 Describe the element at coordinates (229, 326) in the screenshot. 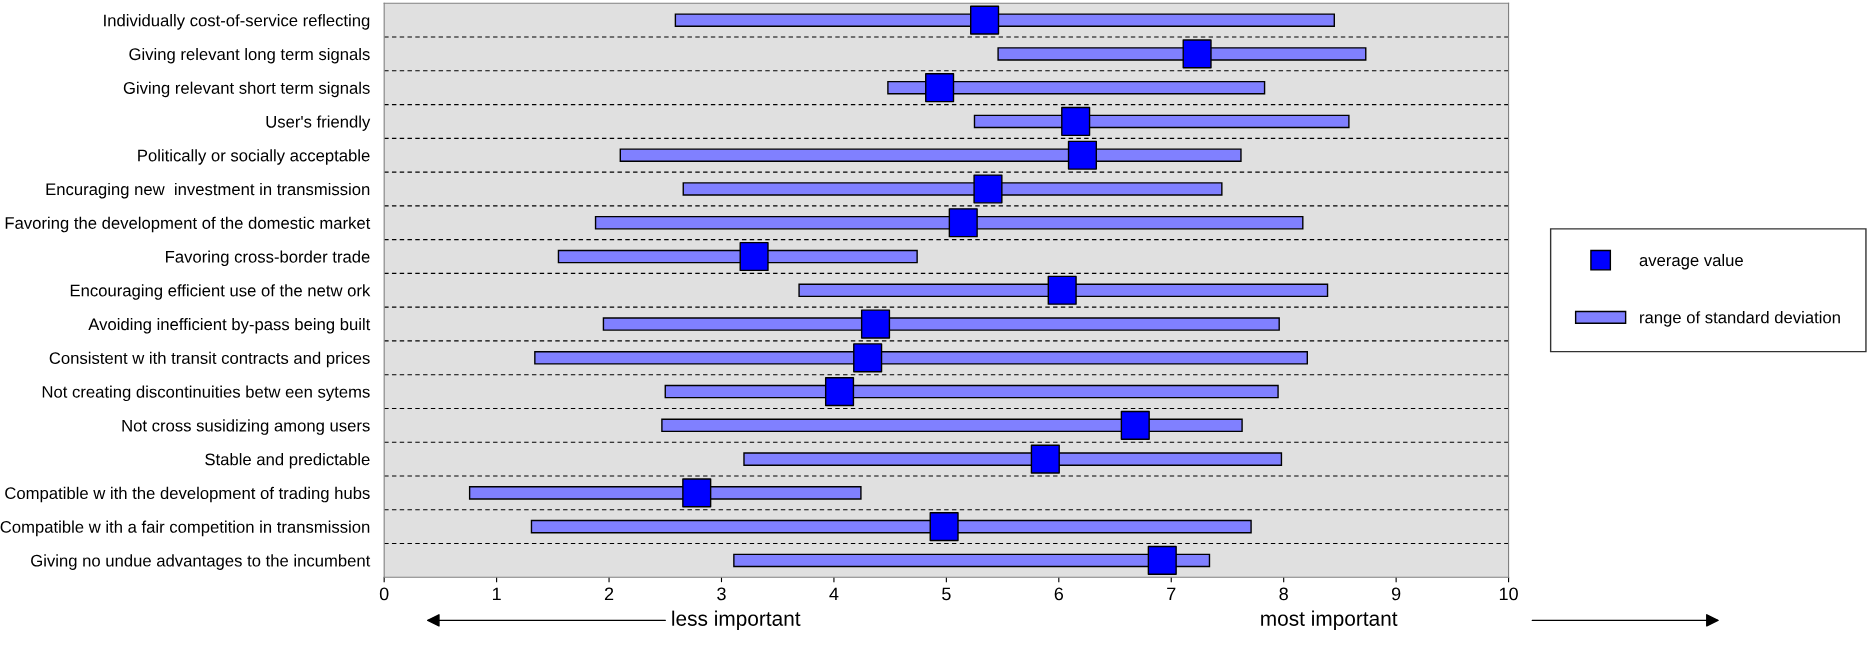

I see `y-tick-label: Avoiding inefficient by-pass being built` at that location.